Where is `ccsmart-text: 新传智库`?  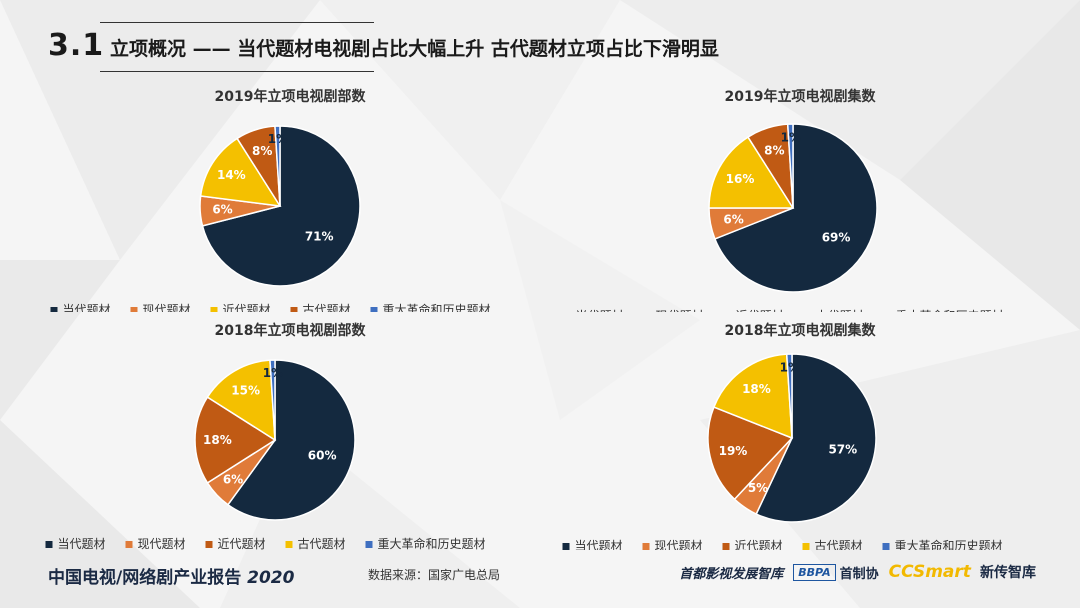
ccsmart-text: 新传智库 is located at coordinates (1008, 573).